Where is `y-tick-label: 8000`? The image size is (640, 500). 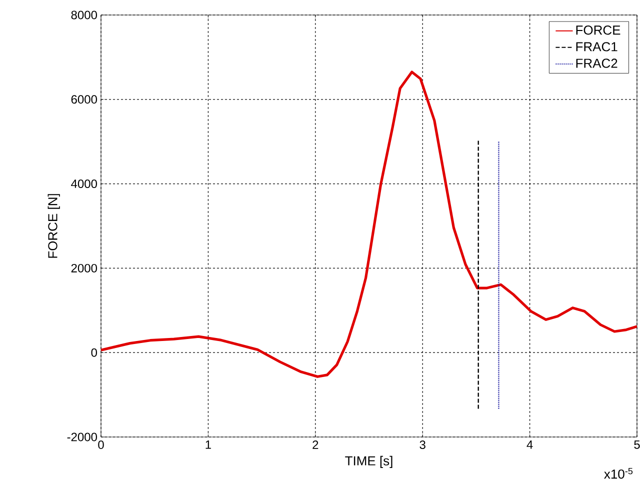 y-tick-label: 8000 is located at coordinates (84, 15).